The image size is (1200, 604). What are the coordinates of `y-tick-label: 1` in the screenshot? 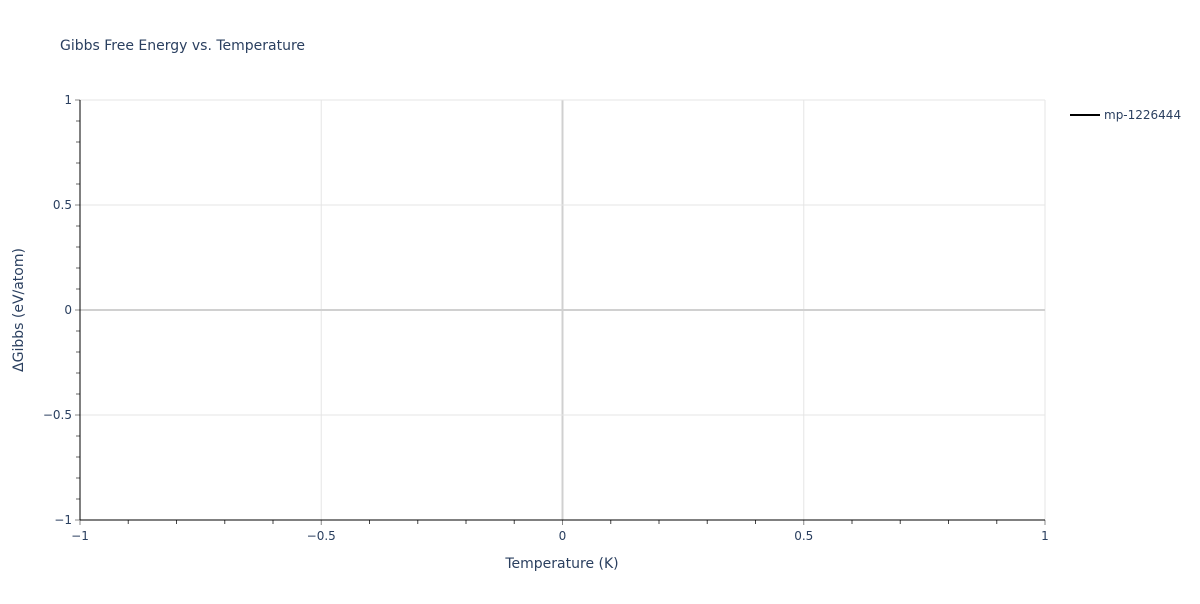 It's located at (68, 100).